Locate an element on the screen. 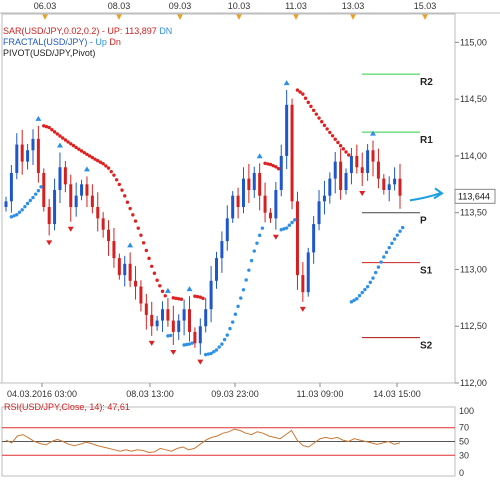 Image resolution: width=500 pixels, height=481 pixels. top-date-label: 06.03 is located at coordinates (45, 6).